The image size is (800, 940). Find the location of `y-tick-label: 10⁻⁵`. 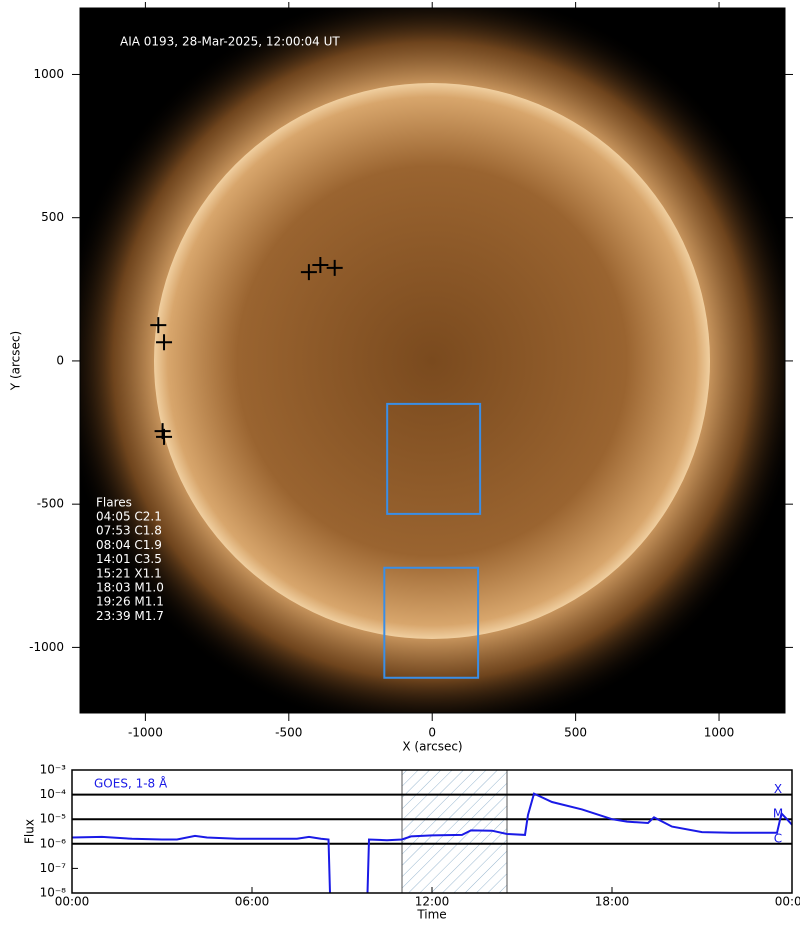

y-tick-label: 10⁻⁵ is located at coordinates (53, 819).